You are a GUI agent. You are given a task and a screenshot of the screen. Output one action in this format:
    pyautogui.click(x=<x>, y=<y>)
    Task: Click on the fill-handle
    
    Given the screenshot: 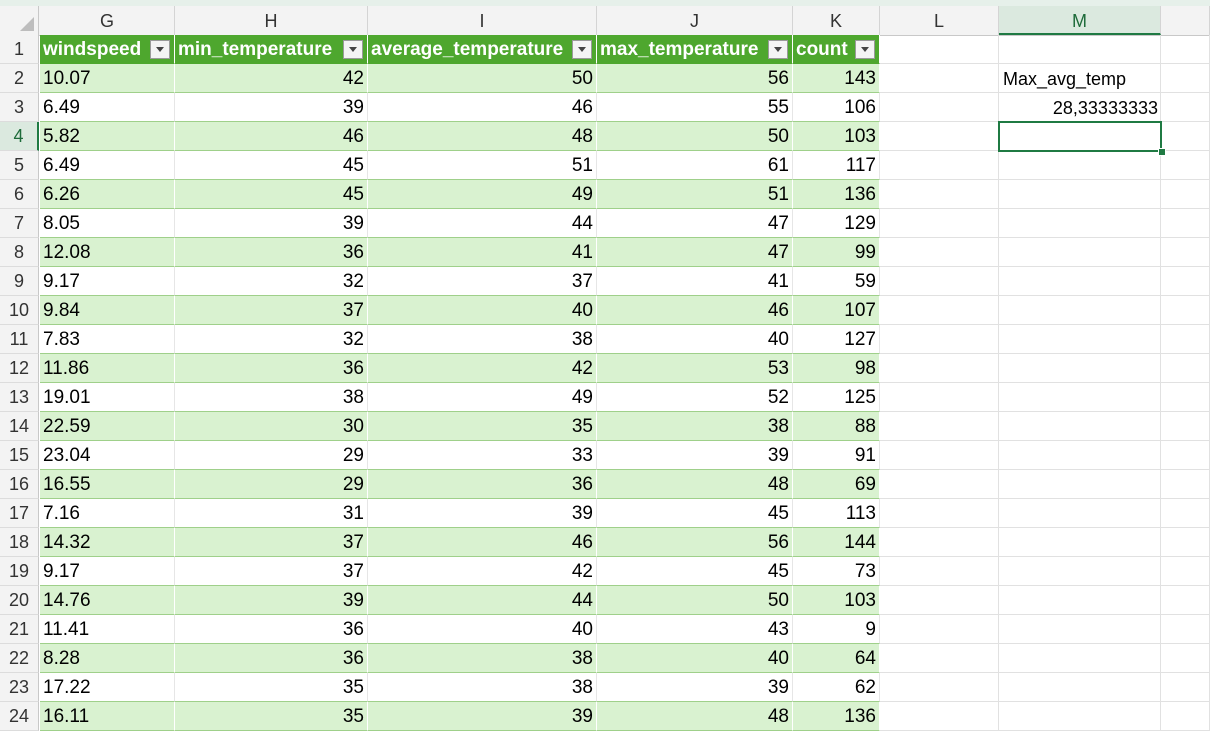 What is the action you would take?
    pyautogui.click(x=1162, y=152)
    